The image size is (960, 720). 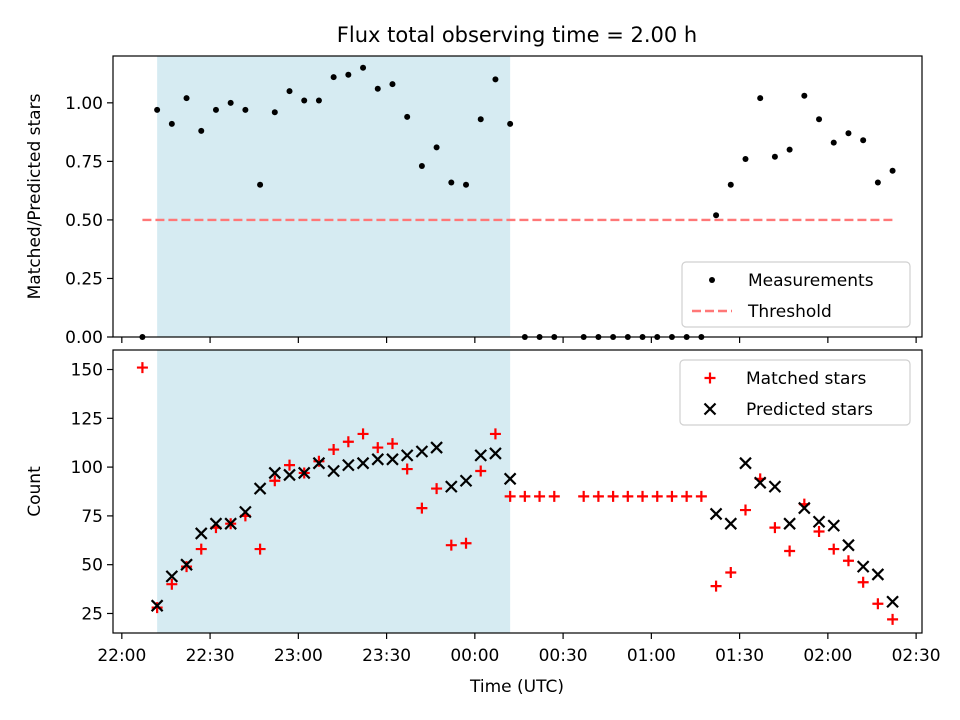 What do you see at coordinates (386, 656) in the screenshot?
I see `x-tick-label: 23:30` at bounding box center [386, 656].